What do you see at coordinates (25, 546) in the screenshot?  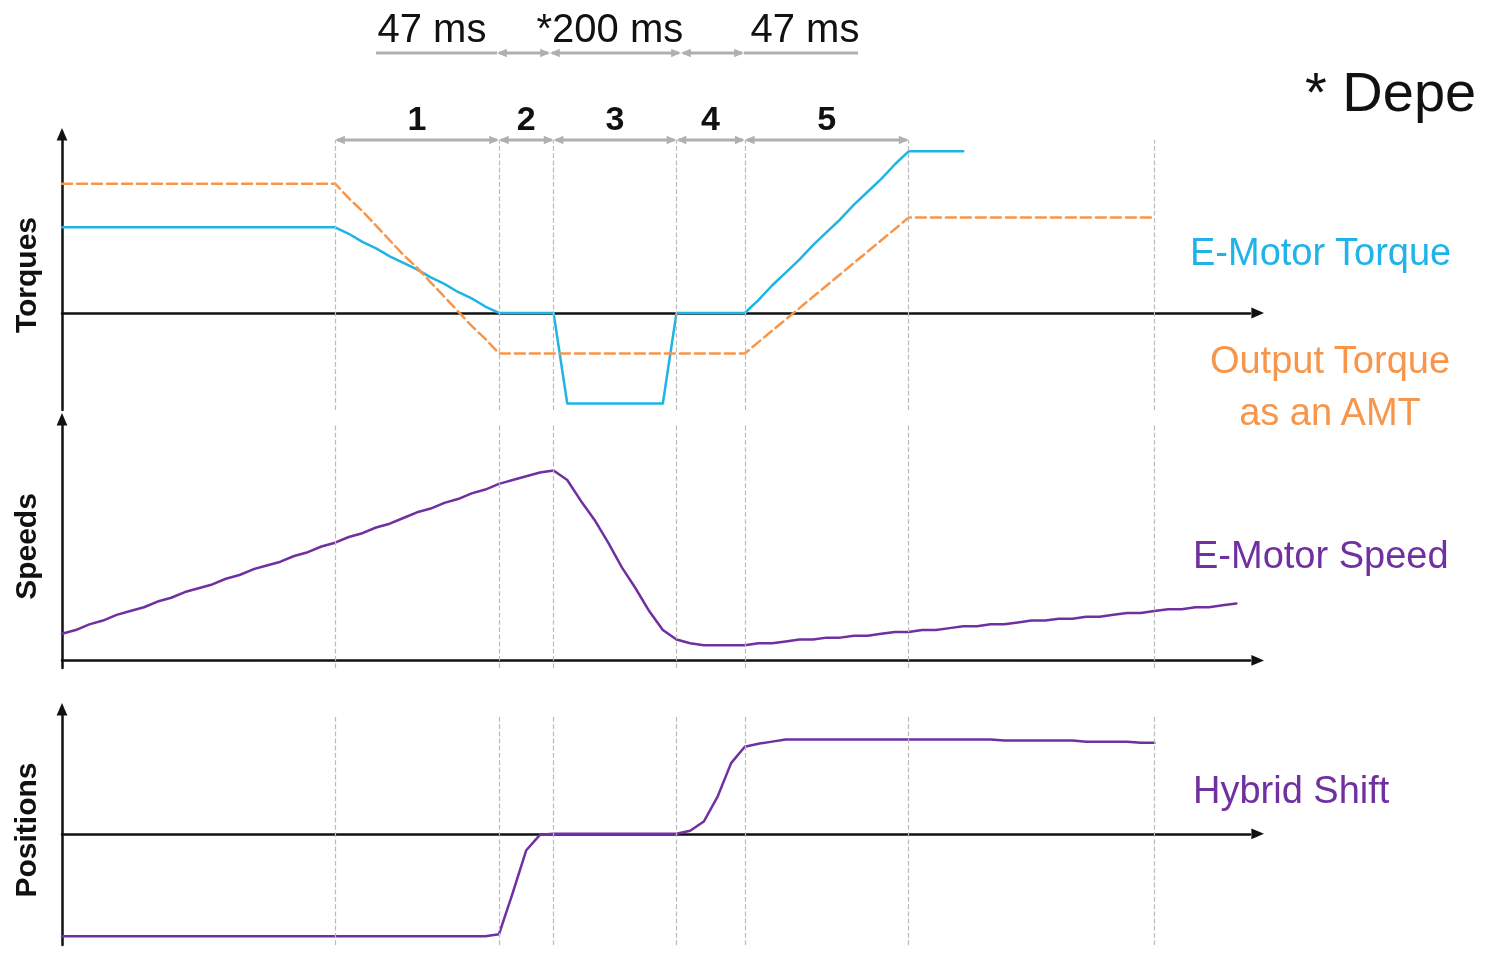 I see `y-axis-title: Speeds` at bounding box center [25, 546].